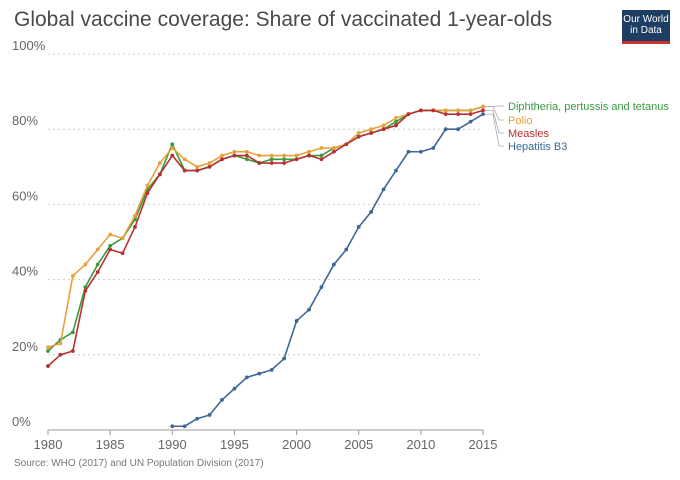  What do you see at coordinates (296, 444) in the screenshot?
I see `x-tick-label: 2000` at bounding box center [296, 444].